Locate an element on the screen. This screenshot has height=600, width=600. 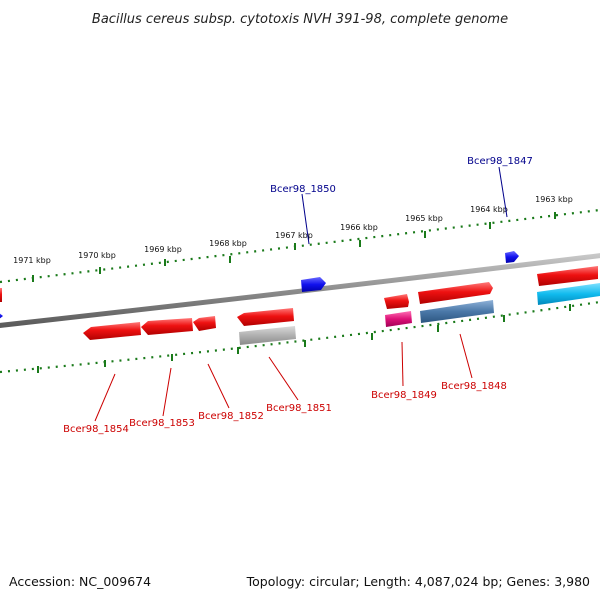
gene-label-1851: Bcer98_1851 is located at coordinates (299, 408).